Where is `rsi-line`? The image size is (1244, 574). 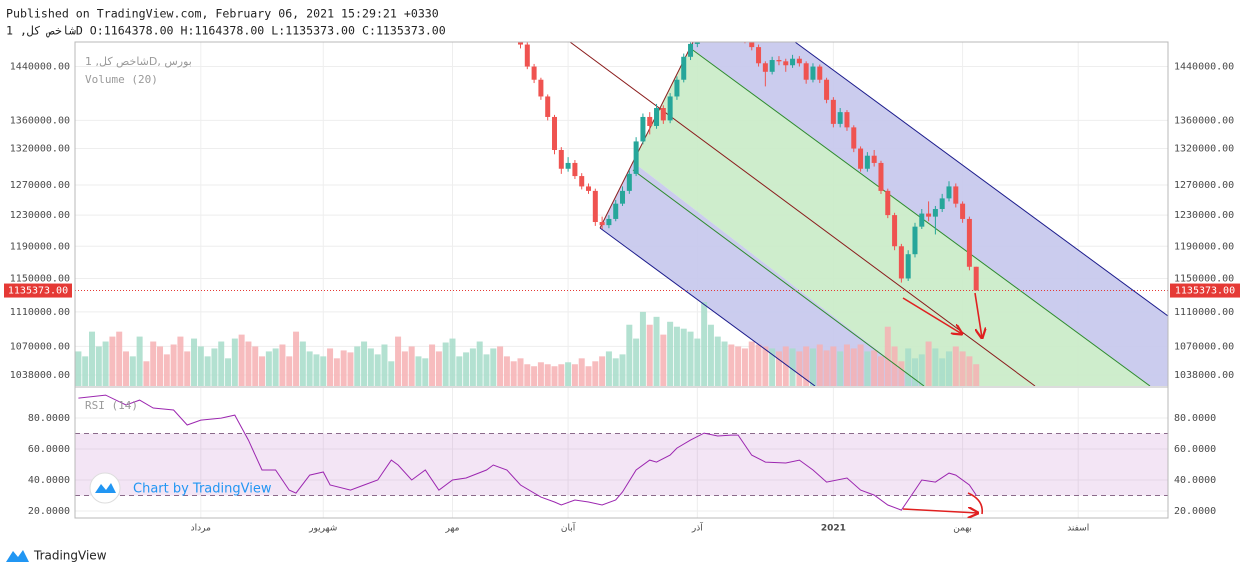 rsi-line is located at coordinates (527, 452).